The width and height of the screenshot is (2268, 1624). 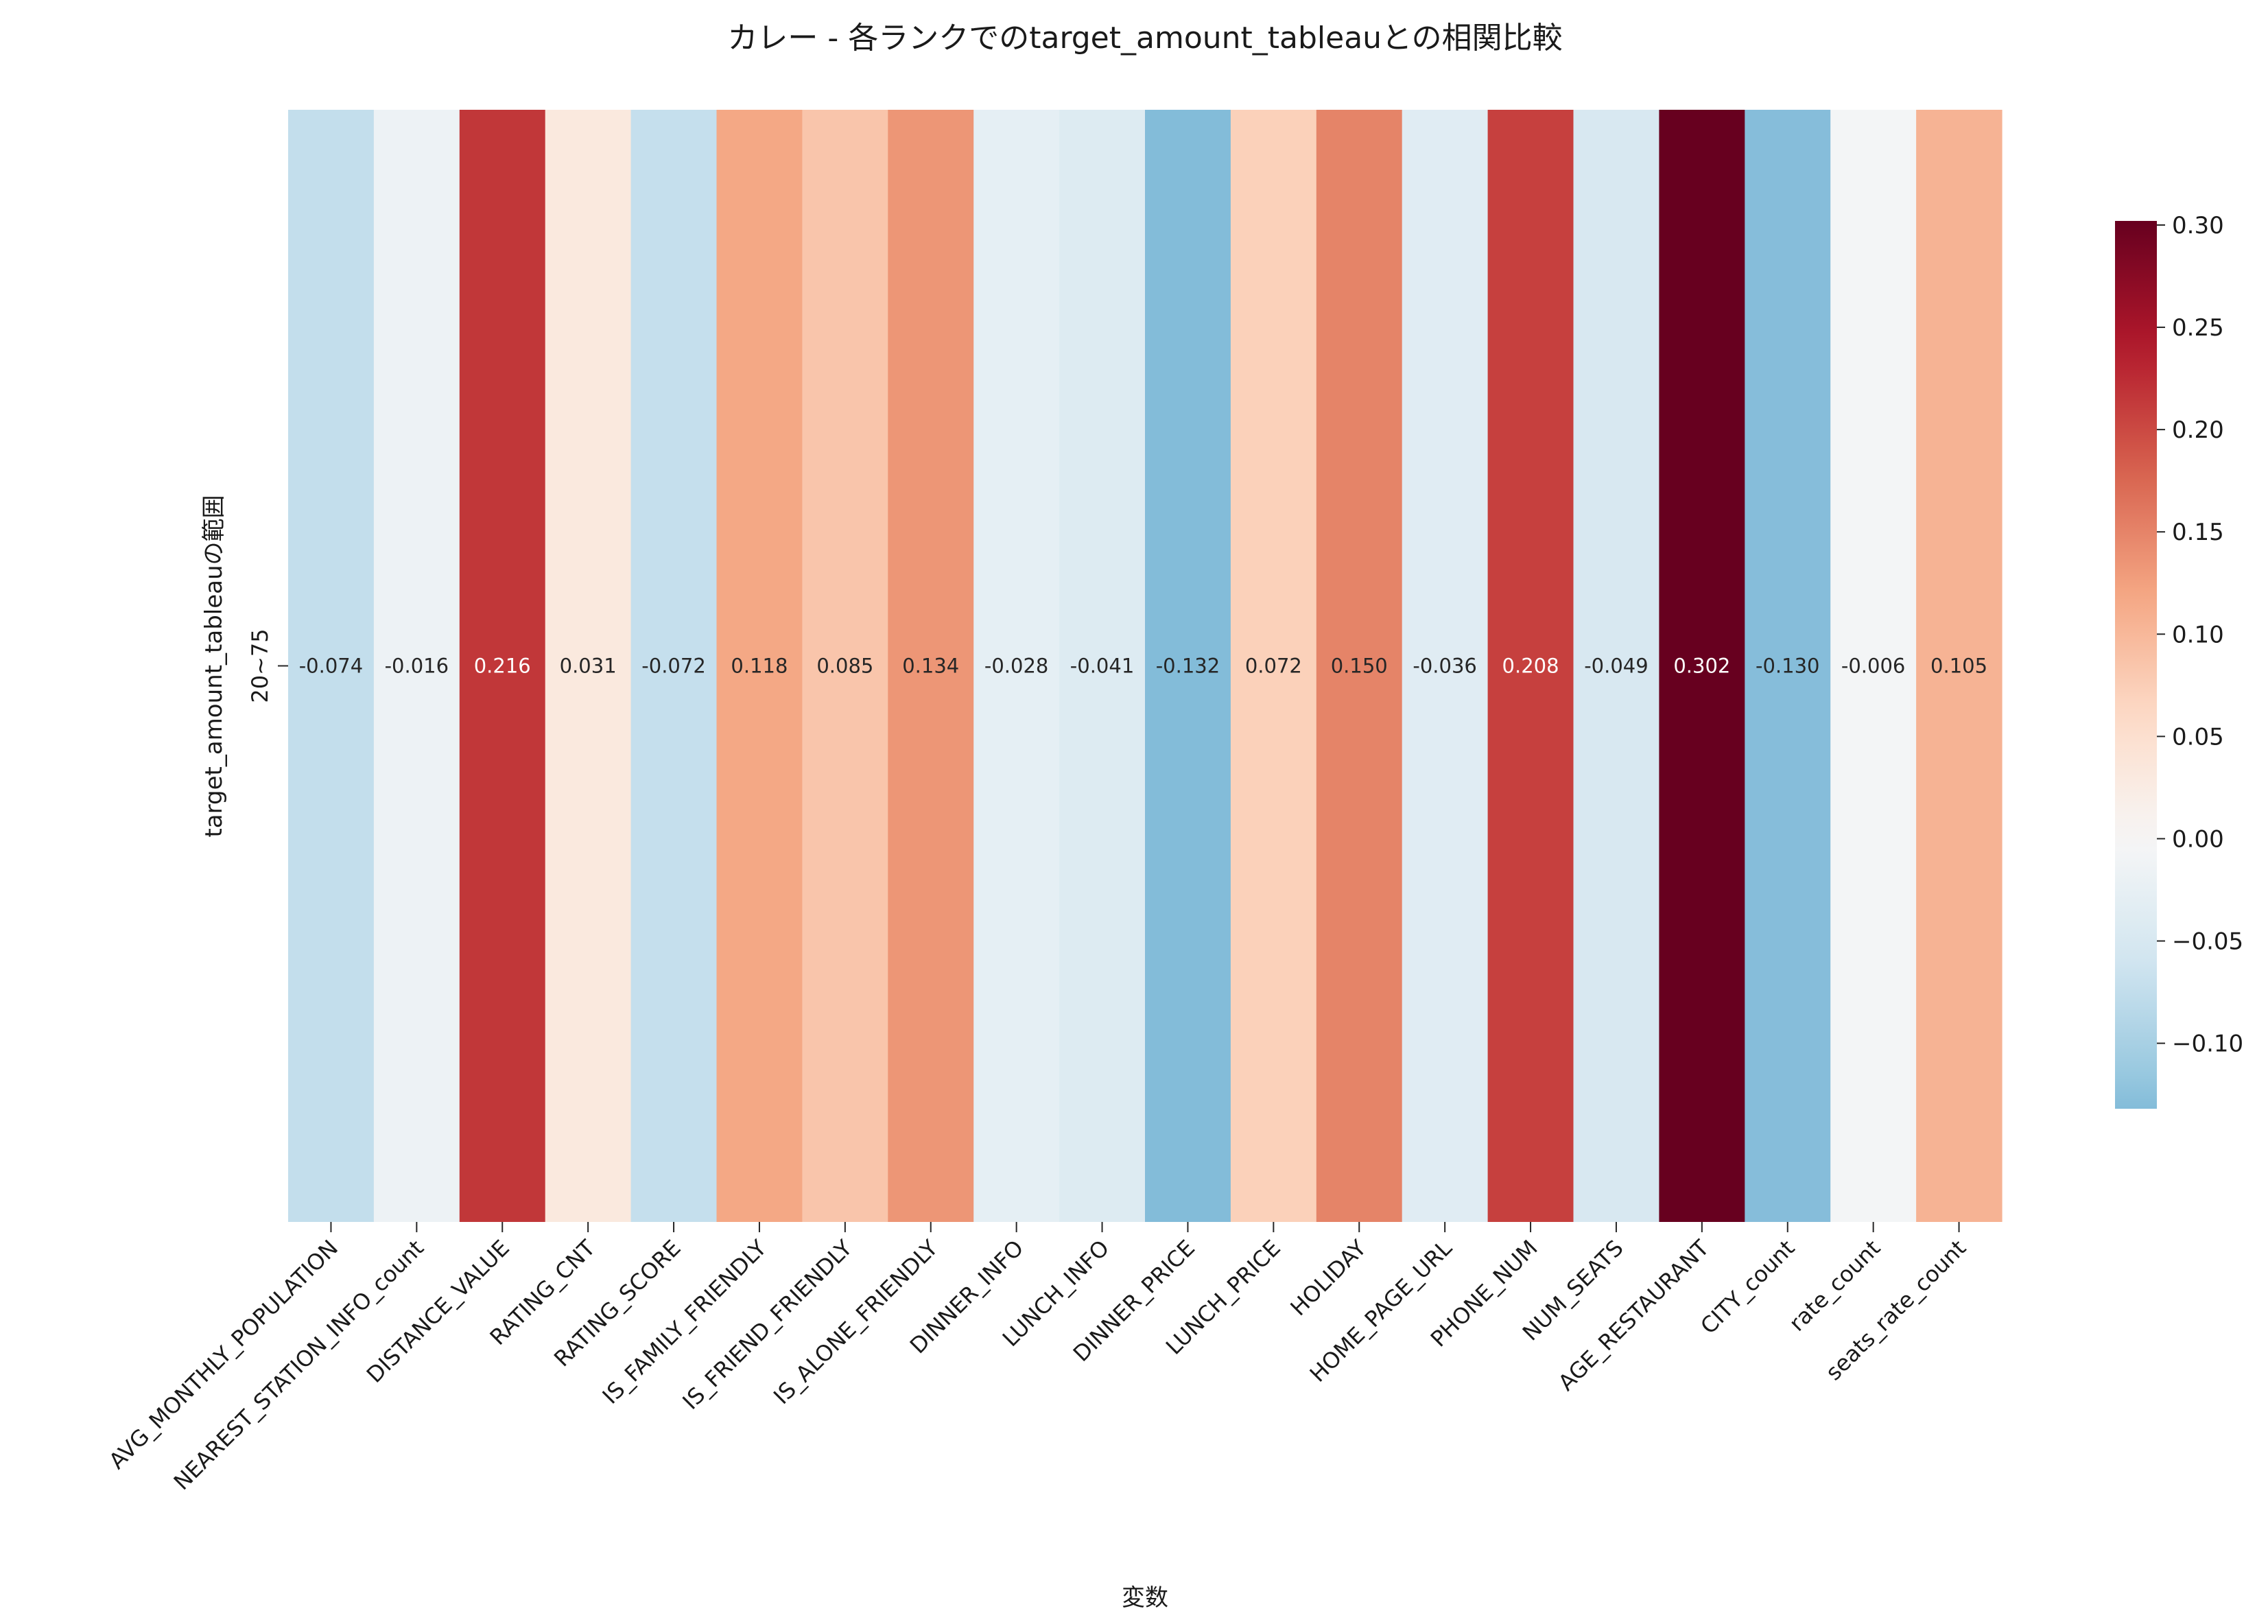 I want to click on colorbar-ticks: −0.10 −0.05 0.00 0.05 0.10 0.15 0.20 0.25 0.30, so click(x=2200, y=635).